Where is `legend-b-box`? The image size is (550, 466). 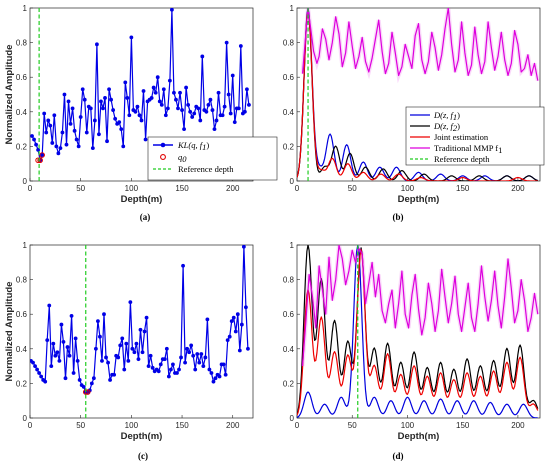
legend-b-box is located at coordinates (475, 136).